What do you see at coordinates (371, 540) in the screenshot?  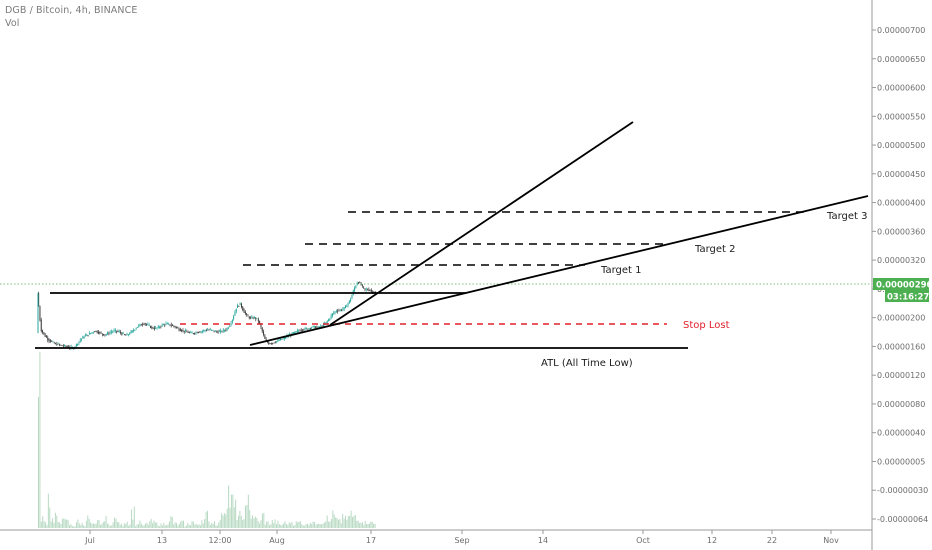 I see `time-tick-label: 17` at bounding box center [371, 540].